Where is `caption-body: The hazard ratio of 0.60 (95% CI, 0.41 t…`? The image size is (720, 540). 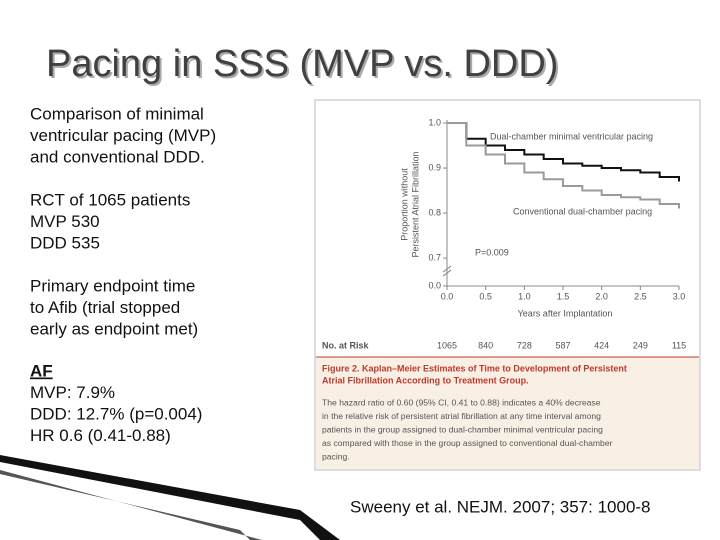
caption-body: The hazard ratio of 0.60 (95% CI, 0.41 t… is located at coordinates (461, 402).